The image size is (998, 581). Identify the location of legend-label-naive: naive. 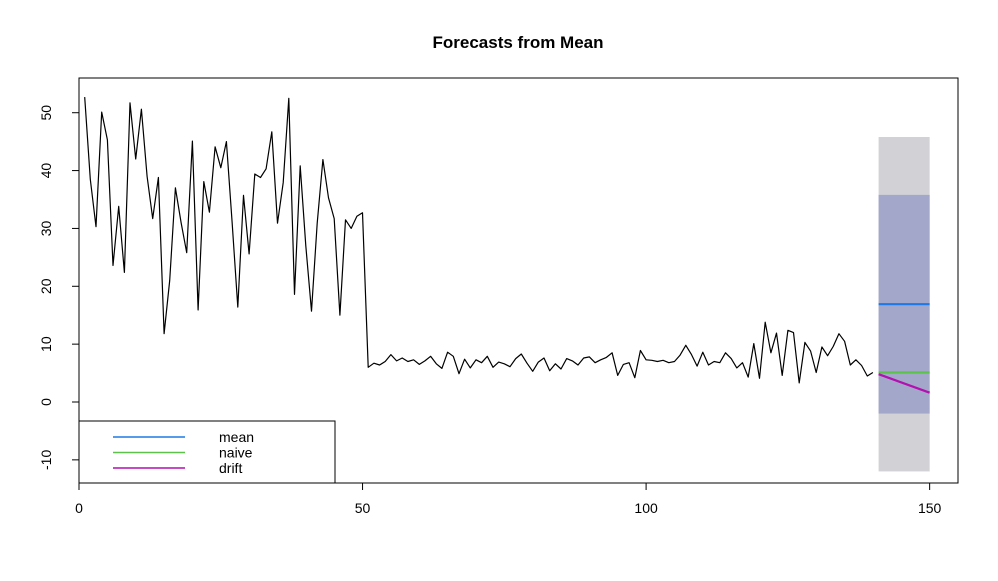
(236, 453).